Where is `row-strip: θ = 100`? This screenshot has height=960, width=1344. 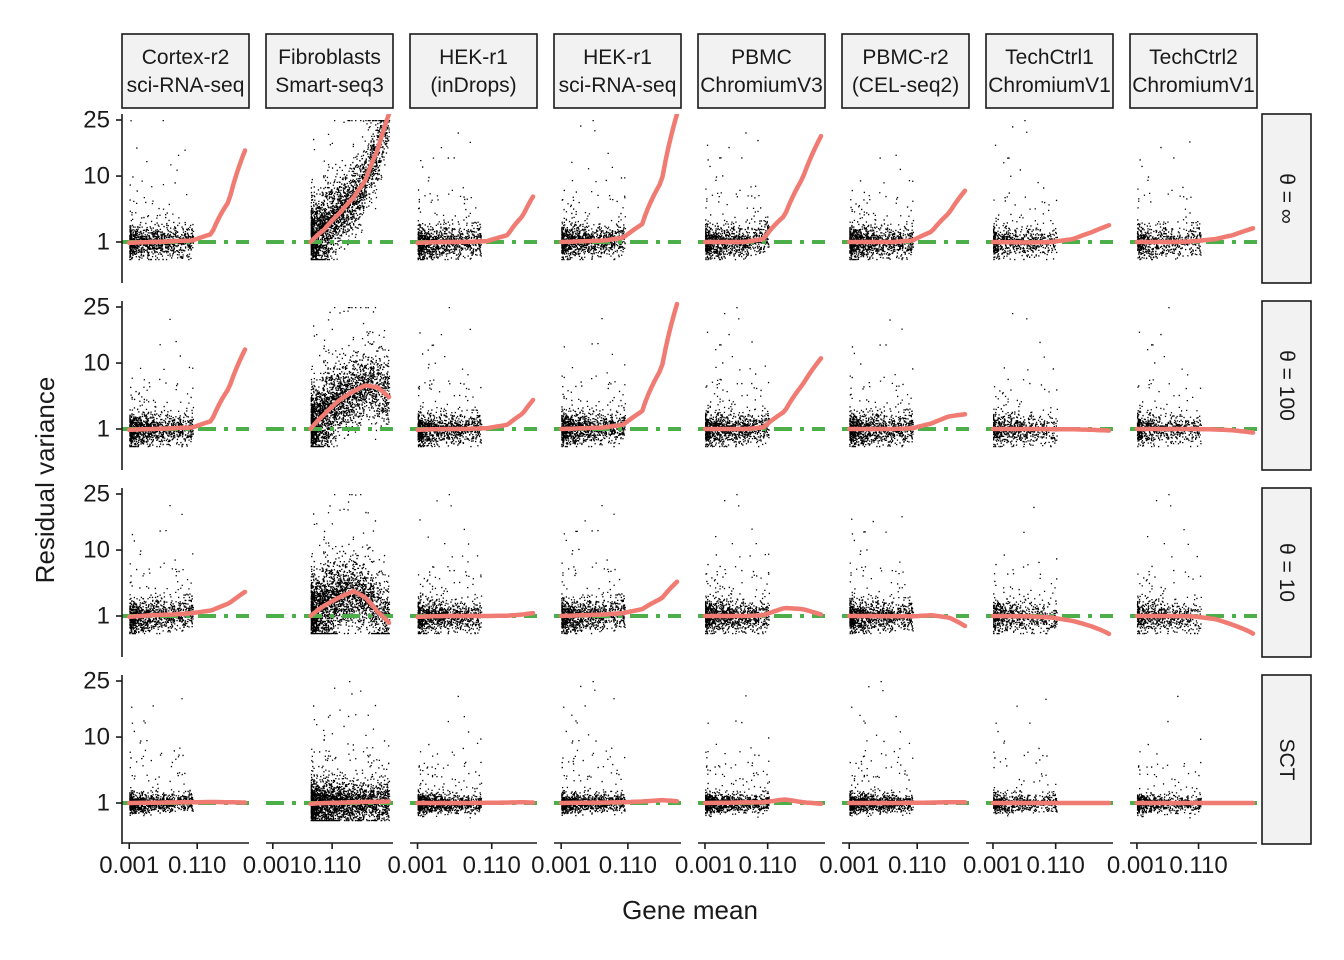 row-strip: θ = 100 is located at coordinates (1286, 385).